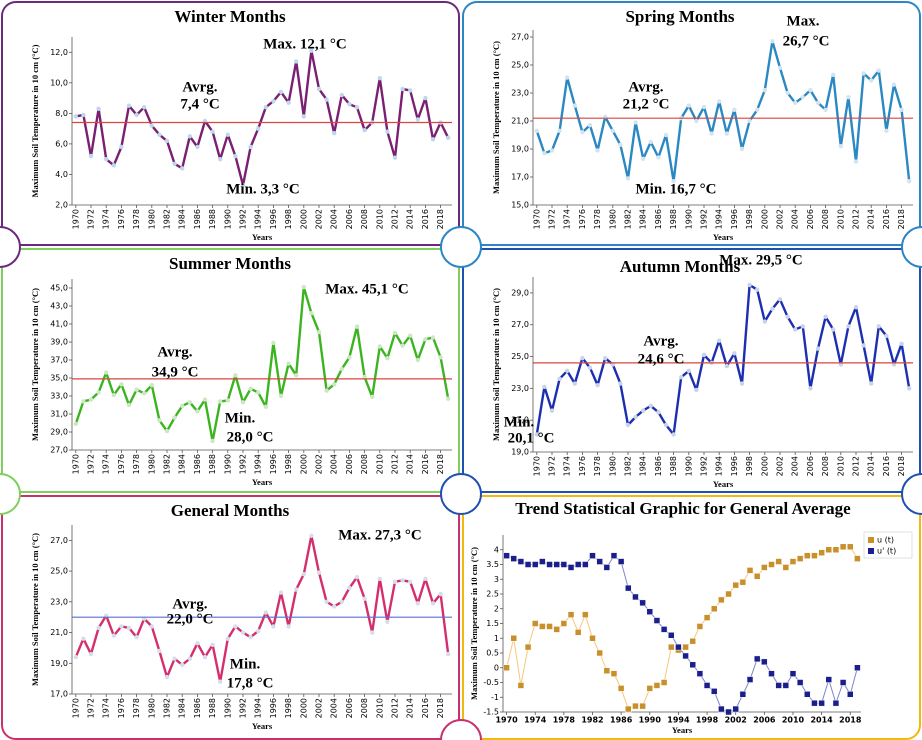  What do you see at coordinates (520, 452) in the screenshot?
I see `y-tick-label: 19,0` at bounding box center [520, 452].